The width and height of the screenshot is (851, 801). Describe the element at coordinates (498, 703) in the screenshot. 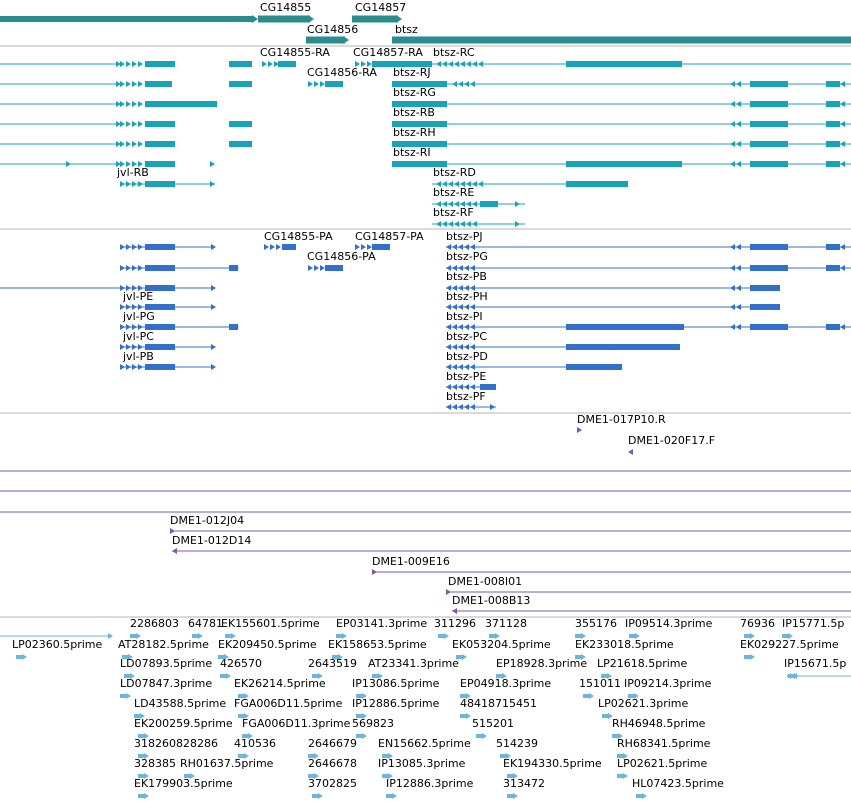

I see `est-label: 48418715451` at that location.